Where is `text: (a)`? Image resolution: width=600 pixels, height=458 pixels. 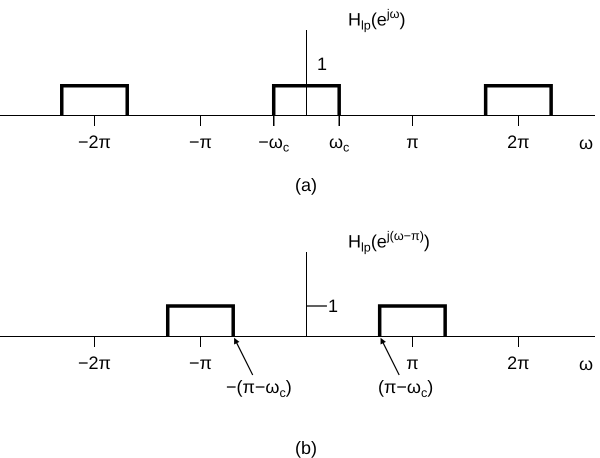
text: (a) is located at coordinates (306, 185).